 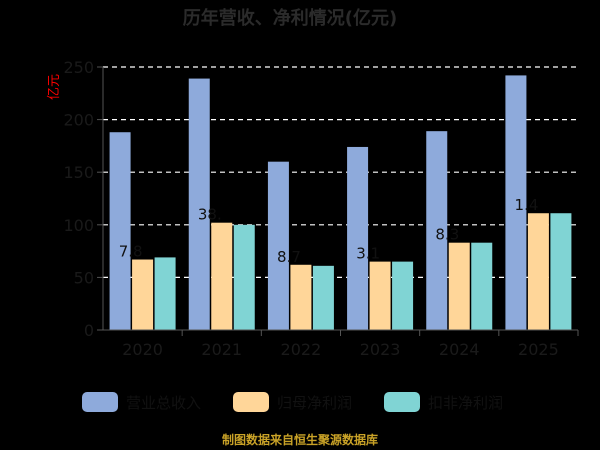 I want to click on bar-2-2020, so click(x=143, y=294).